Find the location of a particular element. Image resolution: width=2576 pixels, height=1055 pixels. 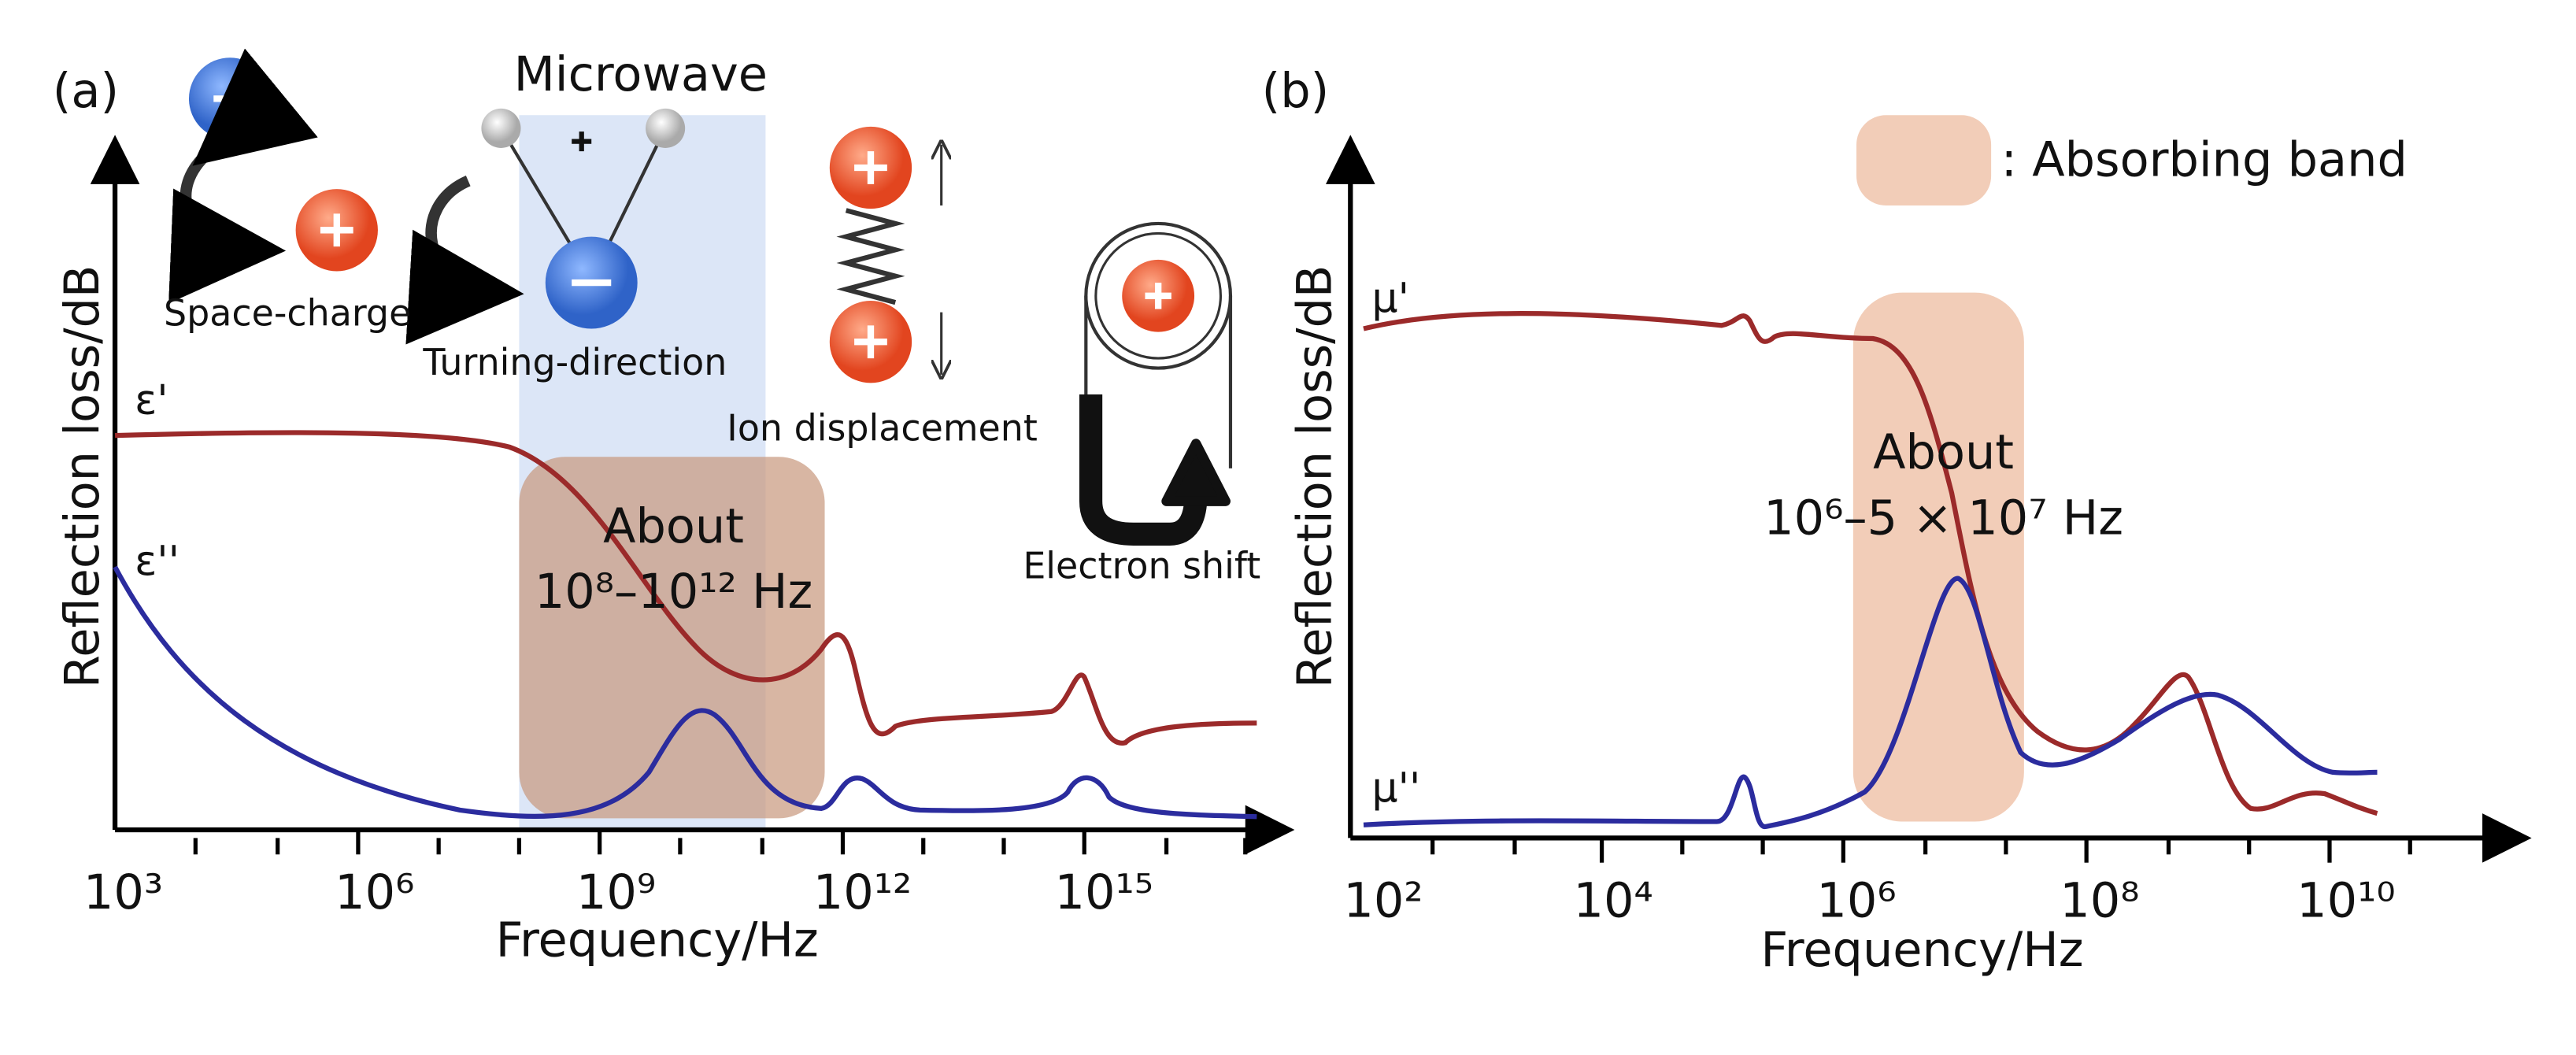

panel-label: (a) is located at coordinates (86, 91).